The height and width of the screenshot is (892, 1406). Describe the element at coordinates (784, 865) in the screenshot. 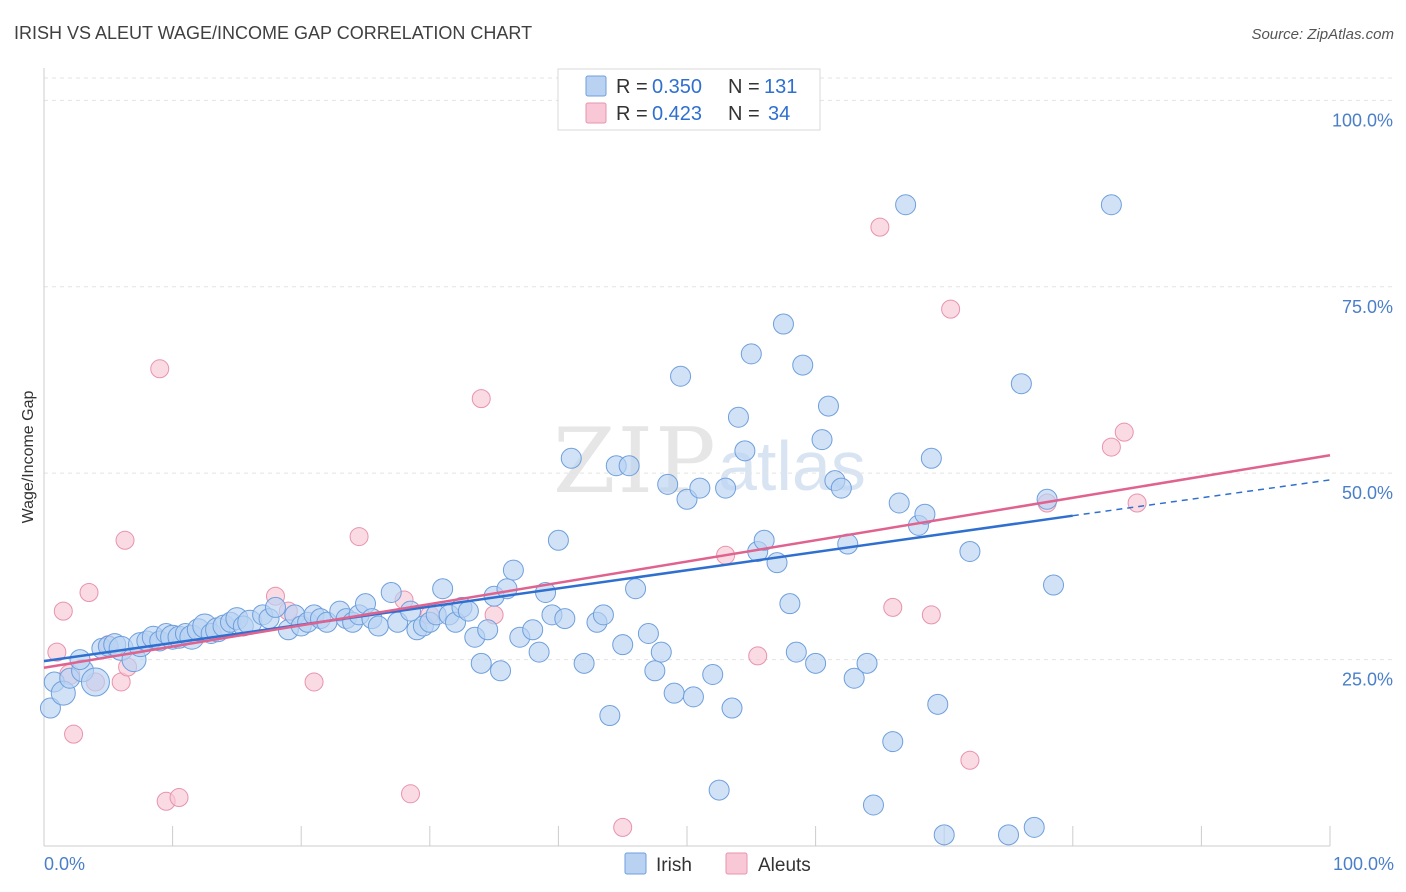

I see `bottom-legend-label-aleuts: Aleuts` at that location.